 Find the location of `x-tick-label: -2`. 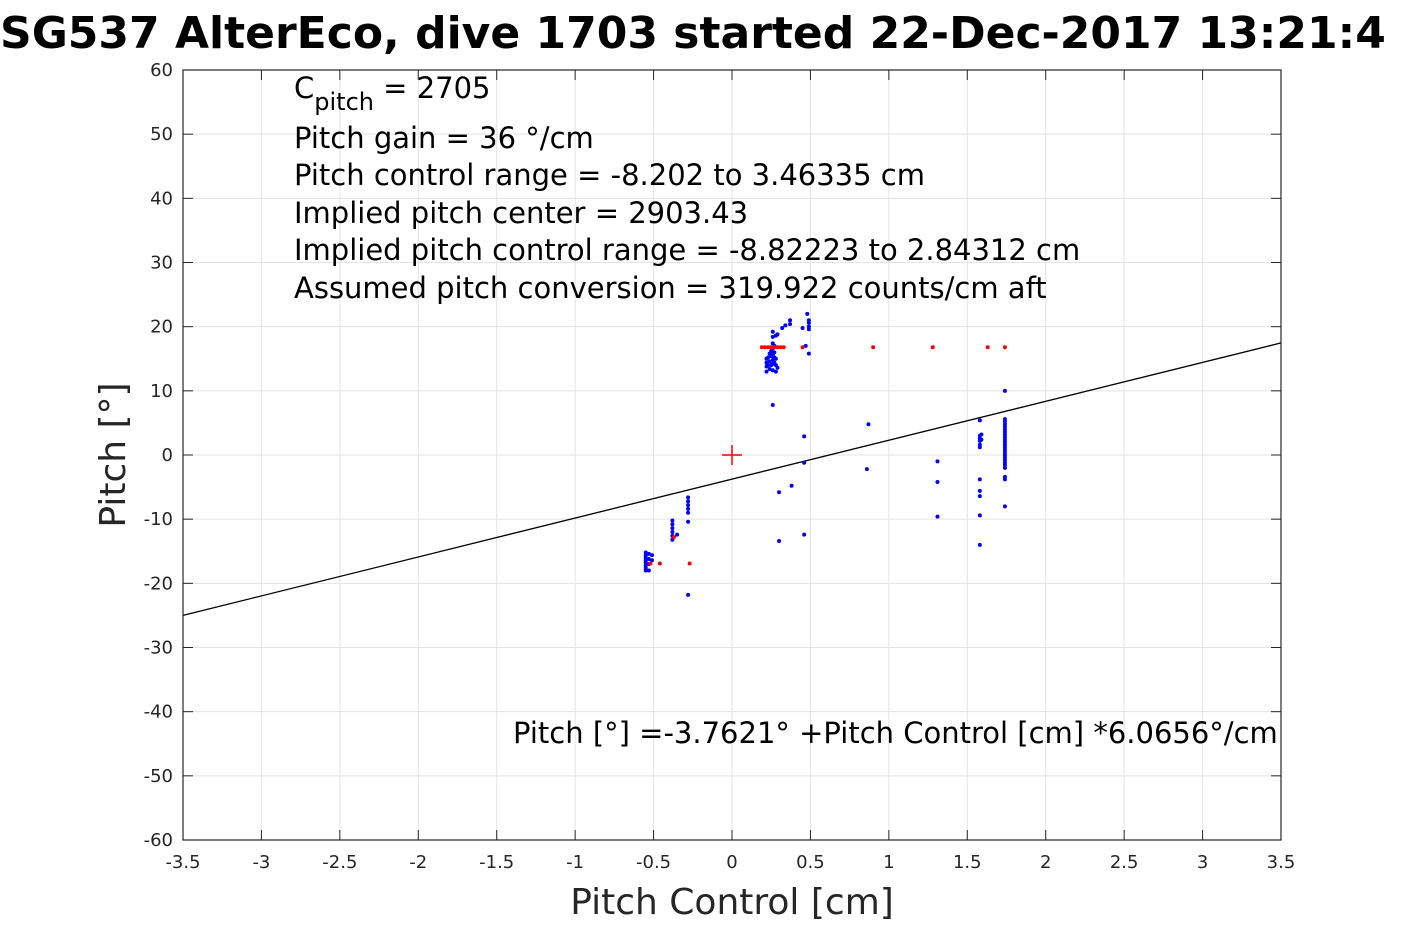

x-tick-label: -2 is located at coordinates (418, 862).